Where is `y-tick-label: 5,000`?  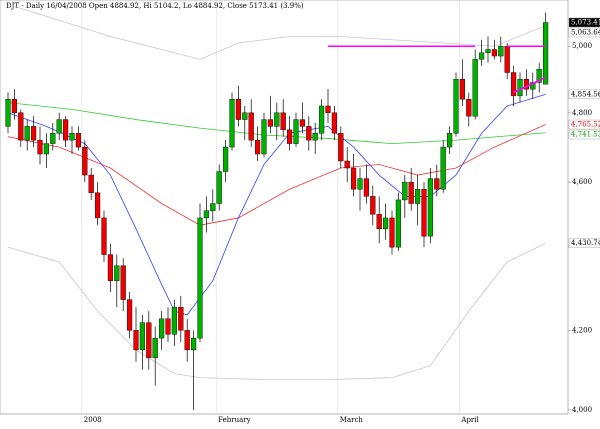 y-tick-label: 5,000 is located at coordinates (582, 46).